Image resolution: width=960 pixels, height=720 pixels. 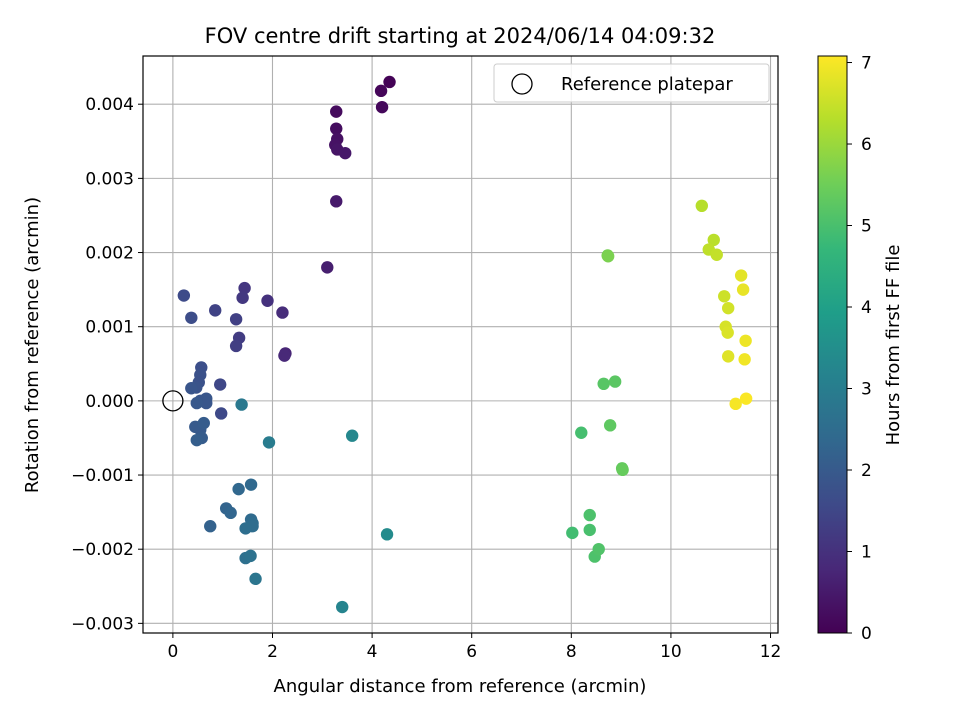 What do you see at coordinates (372, 652) in the screenshot?
I see `x-tick-label: 4` at bounding box center [372, 652].